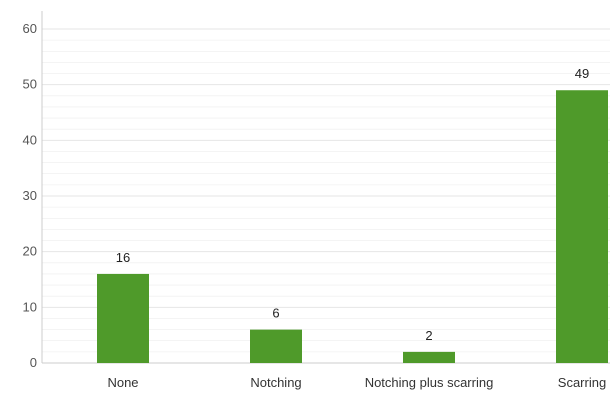 The width and height of the screenshot is (610, 396). What do you see at coordinates (275, 382) in the screenshot?
I see `x-category-label: Notching` at bounding box center [275, 382].